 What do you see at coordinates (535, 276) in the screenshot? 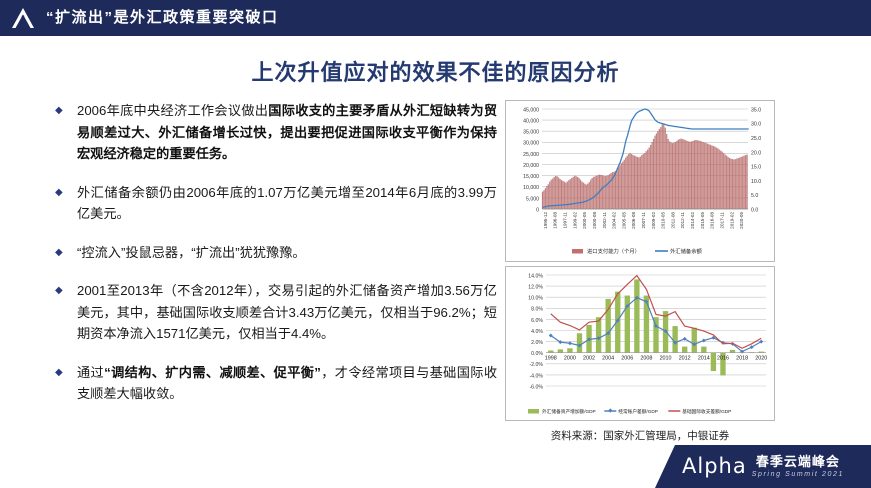
I see `svg-text: 14.0%` at bounding box center [535, 276].